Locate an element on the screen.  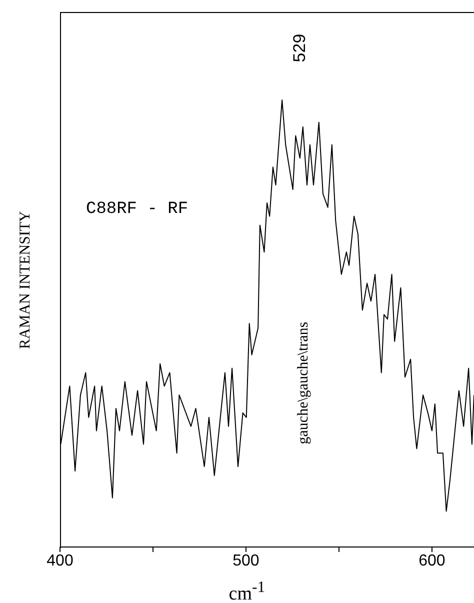
annotation: gauche\gauche\trans is located at coordinates (304, 383).